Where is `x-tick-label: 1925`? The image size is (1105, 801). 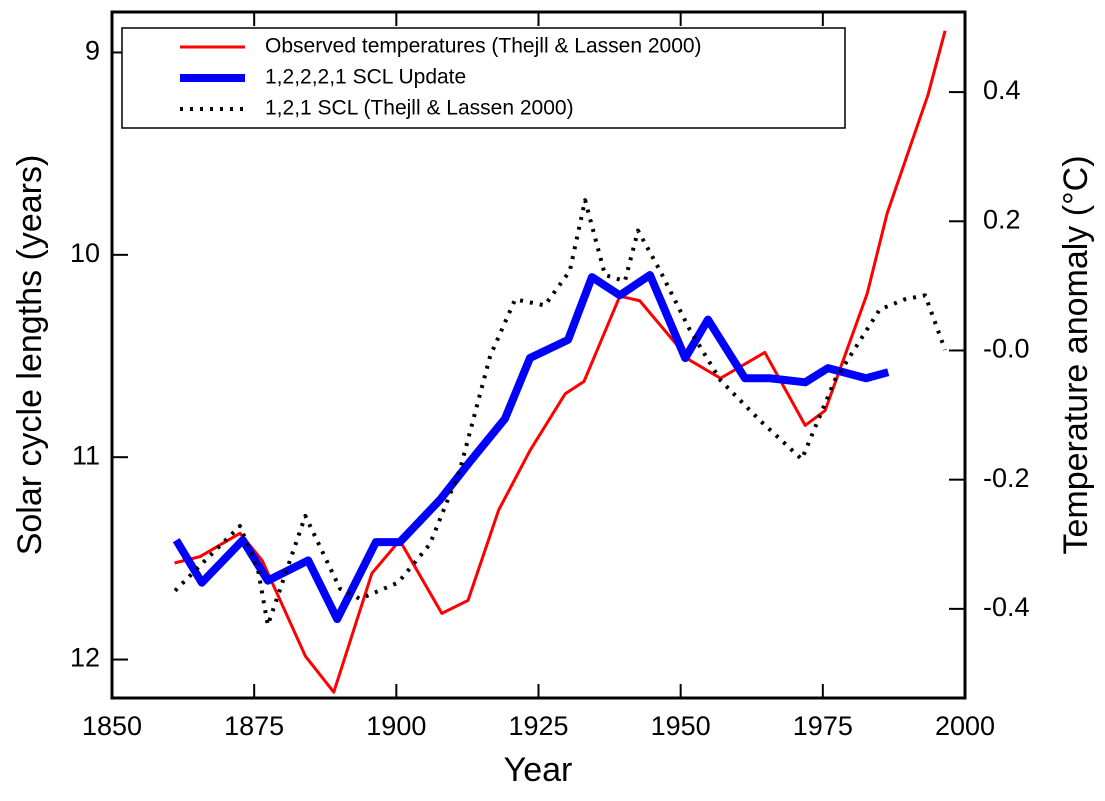 x-tick-label: 1925 is located at coordinates (538, 726).